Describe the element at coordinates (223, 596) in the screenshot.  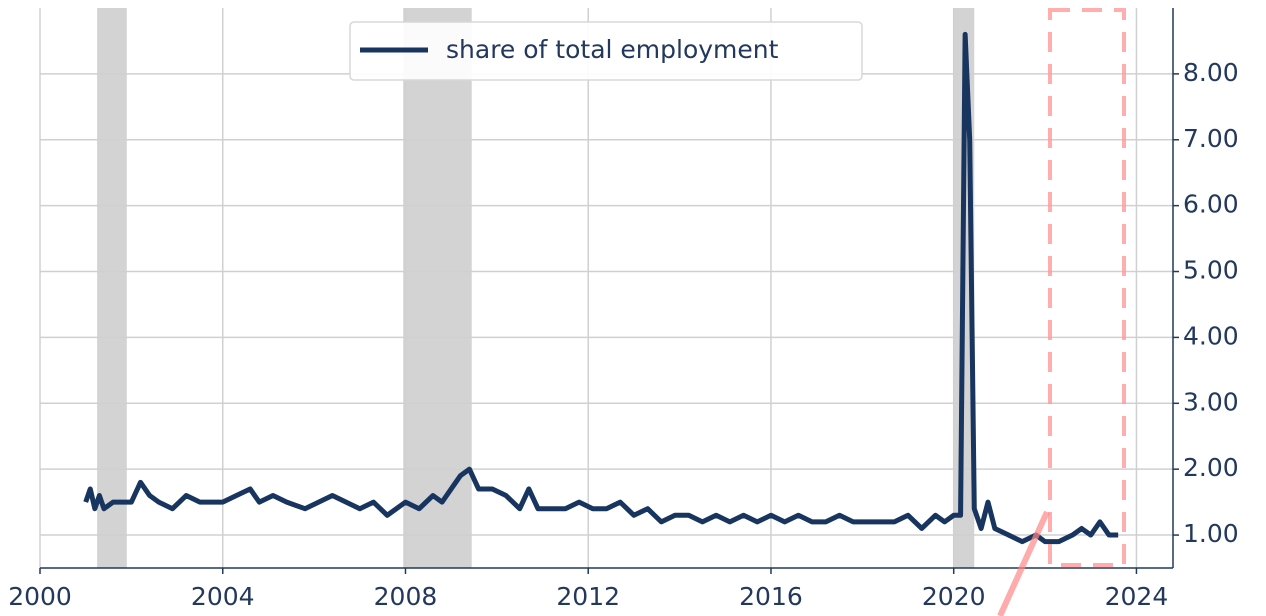
I see `x-tick-label: 2004` at that location.